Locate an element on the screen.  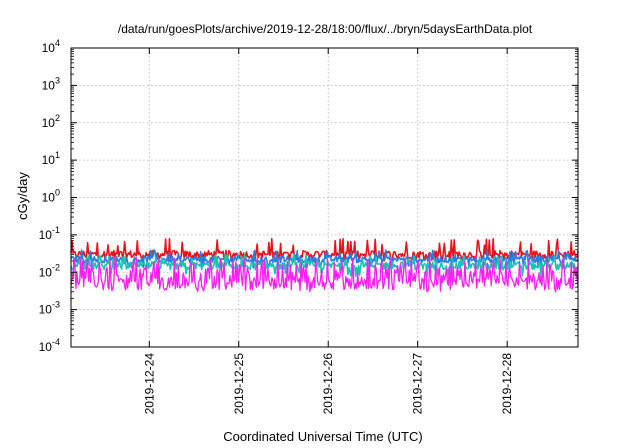
y-tick-label: 10⁴ is located at coordinates (51, 46).